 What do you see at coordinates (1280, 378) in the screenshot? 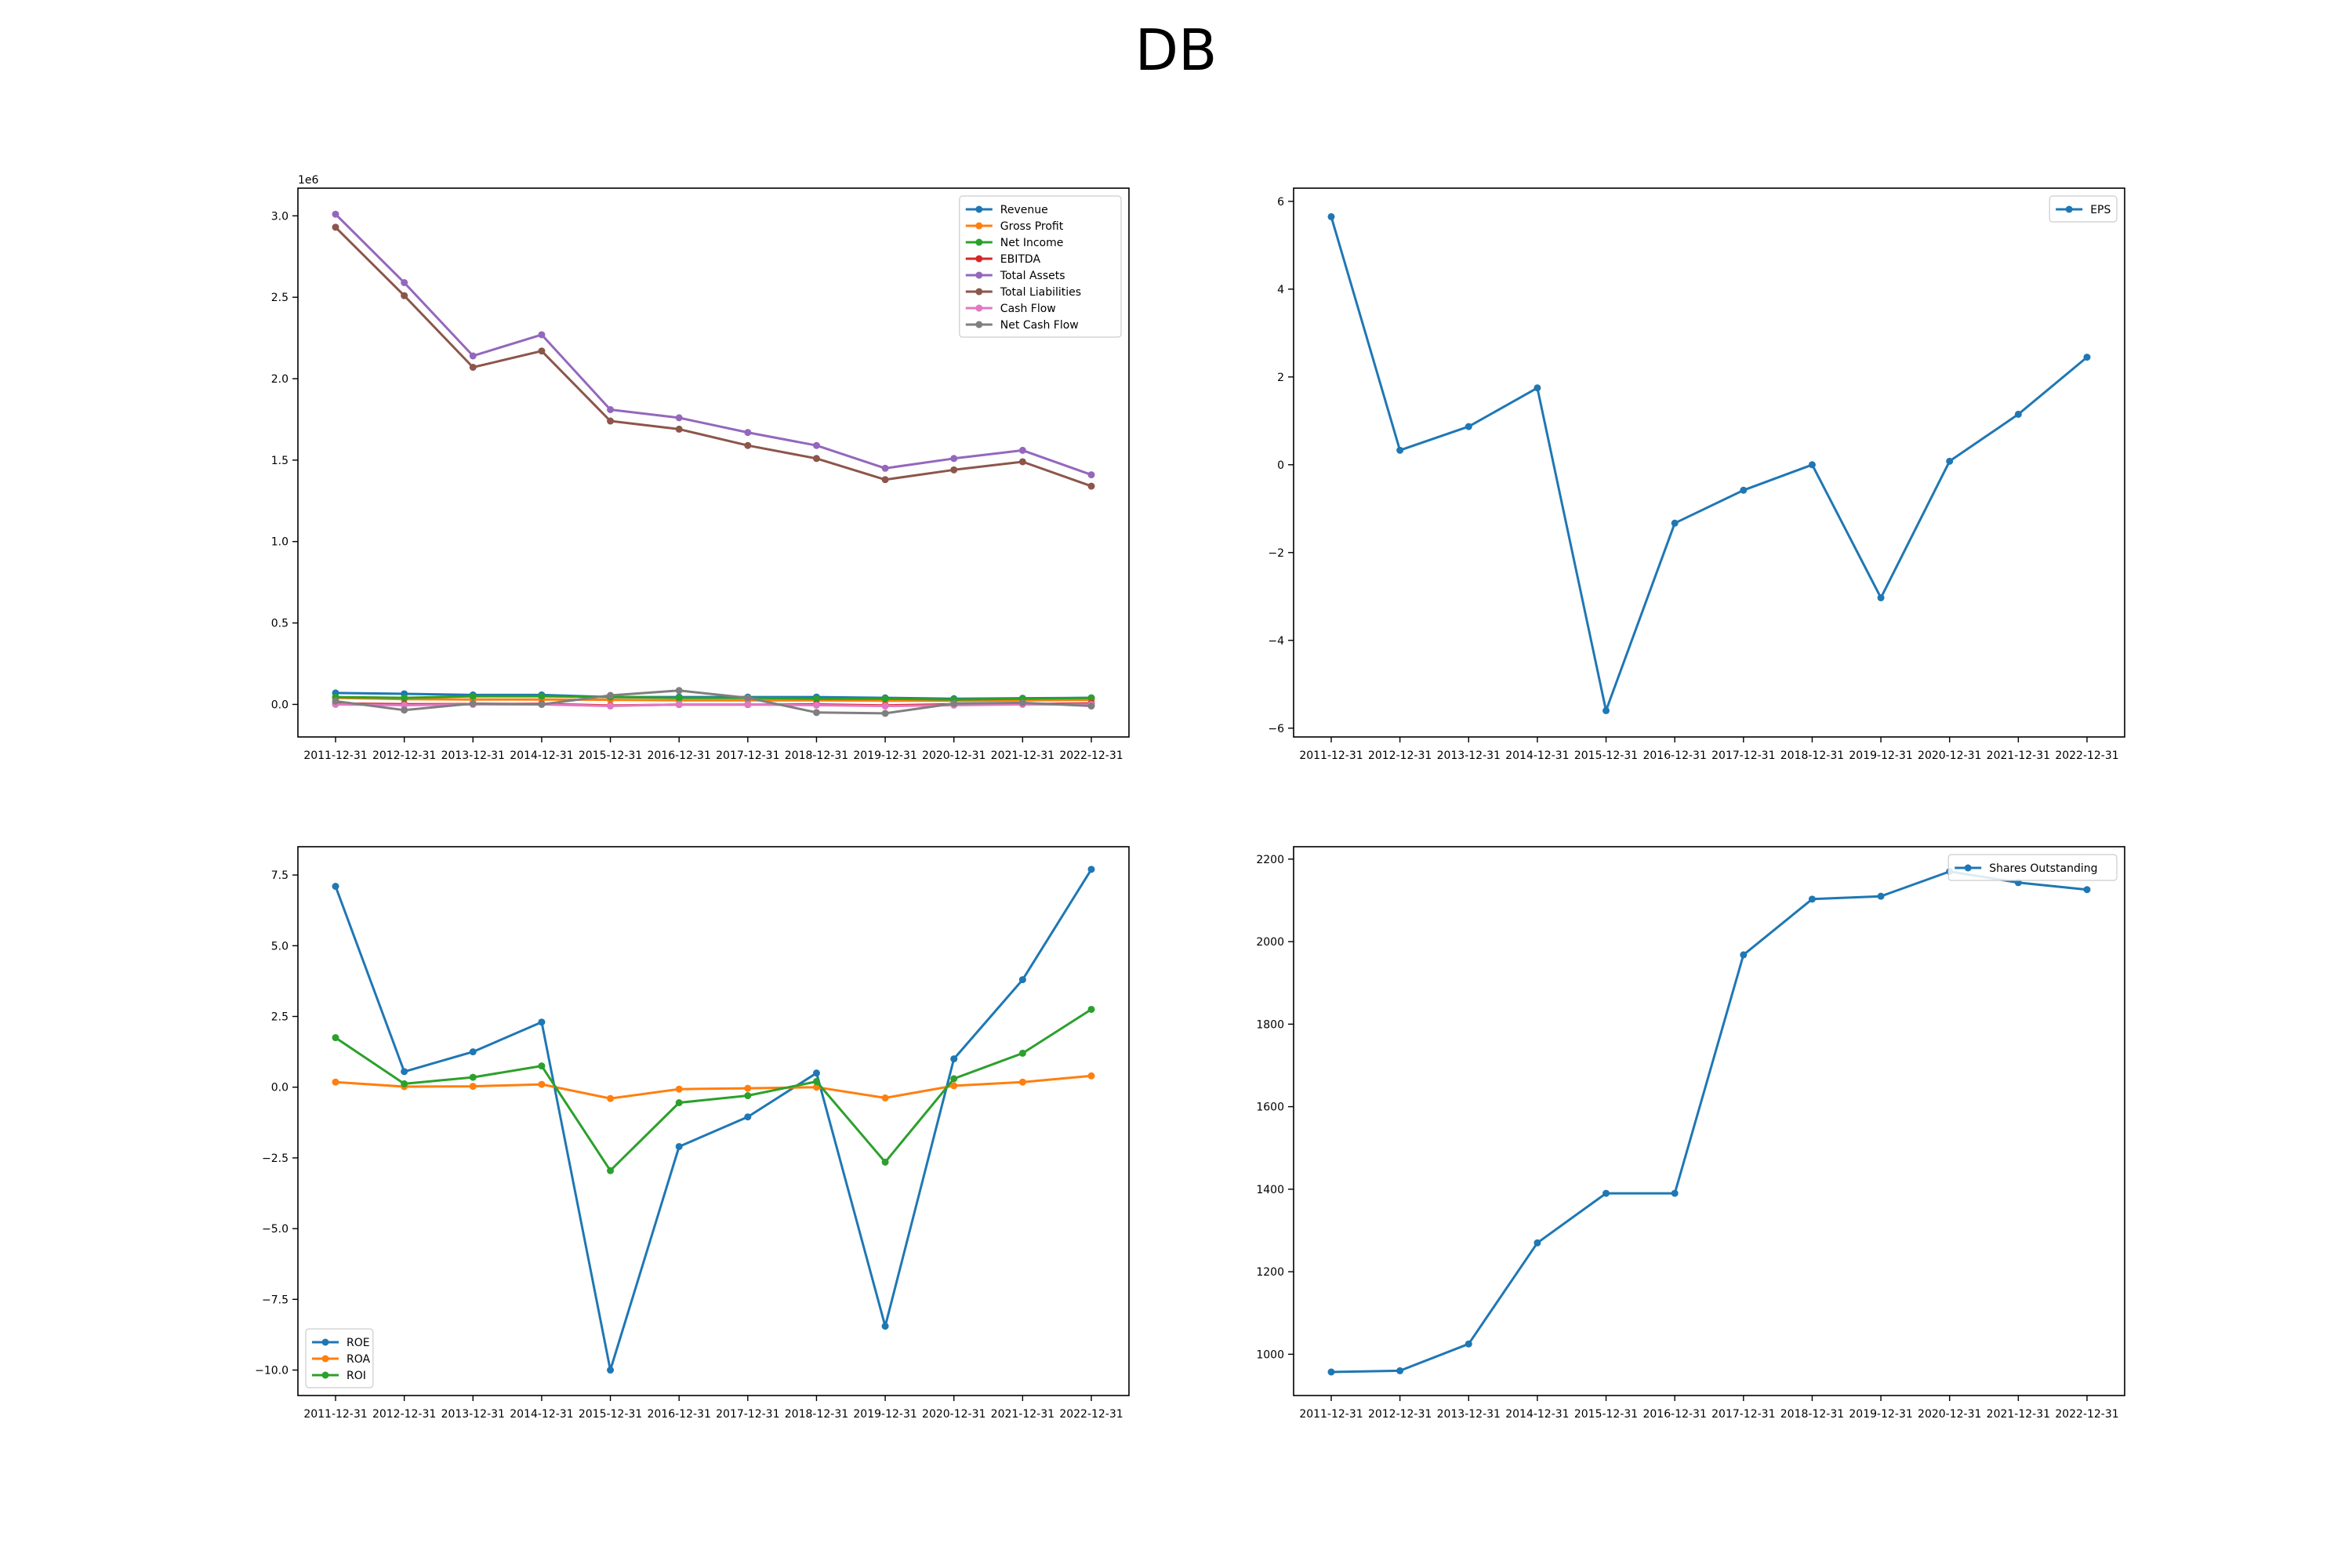
I see `y-tick-label: 2` at bounding box center [1280, 378].